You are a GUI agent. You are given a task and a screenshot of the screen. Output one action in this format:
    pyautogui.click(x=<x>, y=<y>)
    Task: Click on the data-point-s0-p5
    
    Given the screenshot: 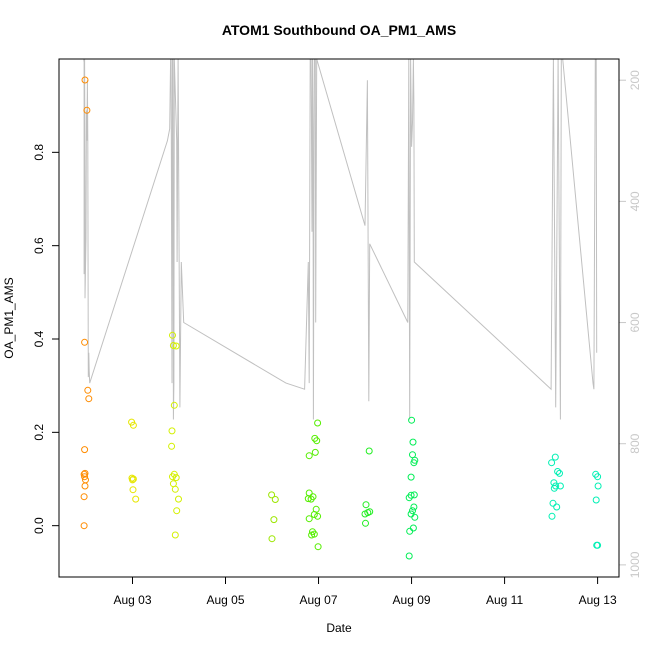 What is the action you would take?
    pyautogui.click(x=85, y=450)
    